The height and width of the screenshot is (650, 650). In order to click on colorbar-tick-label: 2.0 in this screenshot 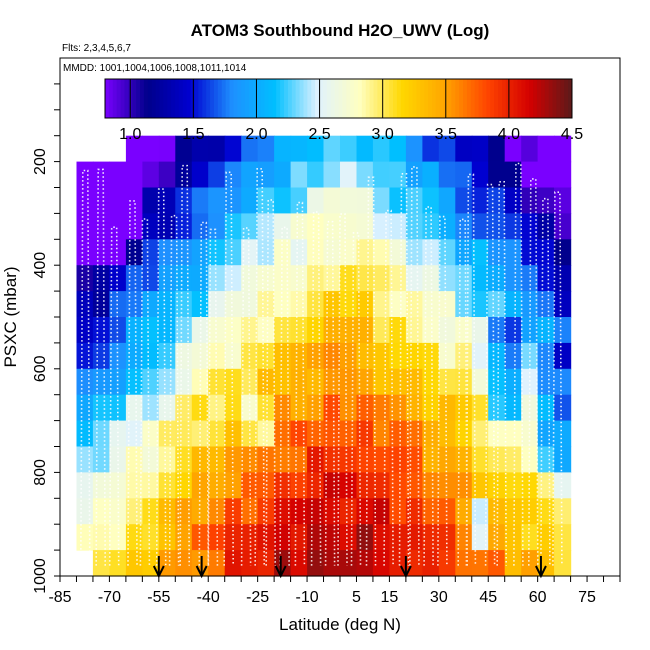, I will do `click(256, 134)`.